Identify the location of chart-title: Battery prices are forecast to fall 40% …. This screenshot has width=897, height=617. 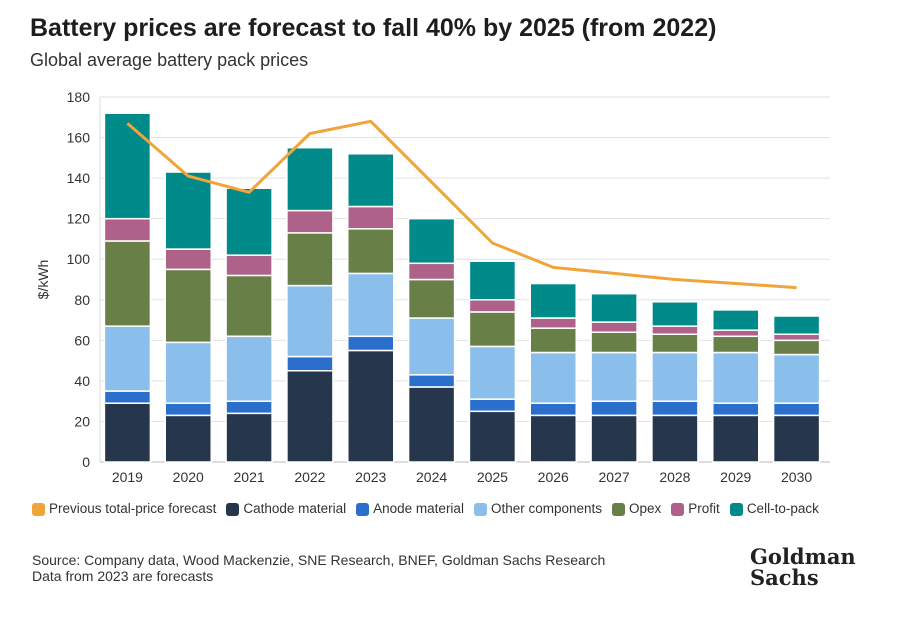
(373, 28).